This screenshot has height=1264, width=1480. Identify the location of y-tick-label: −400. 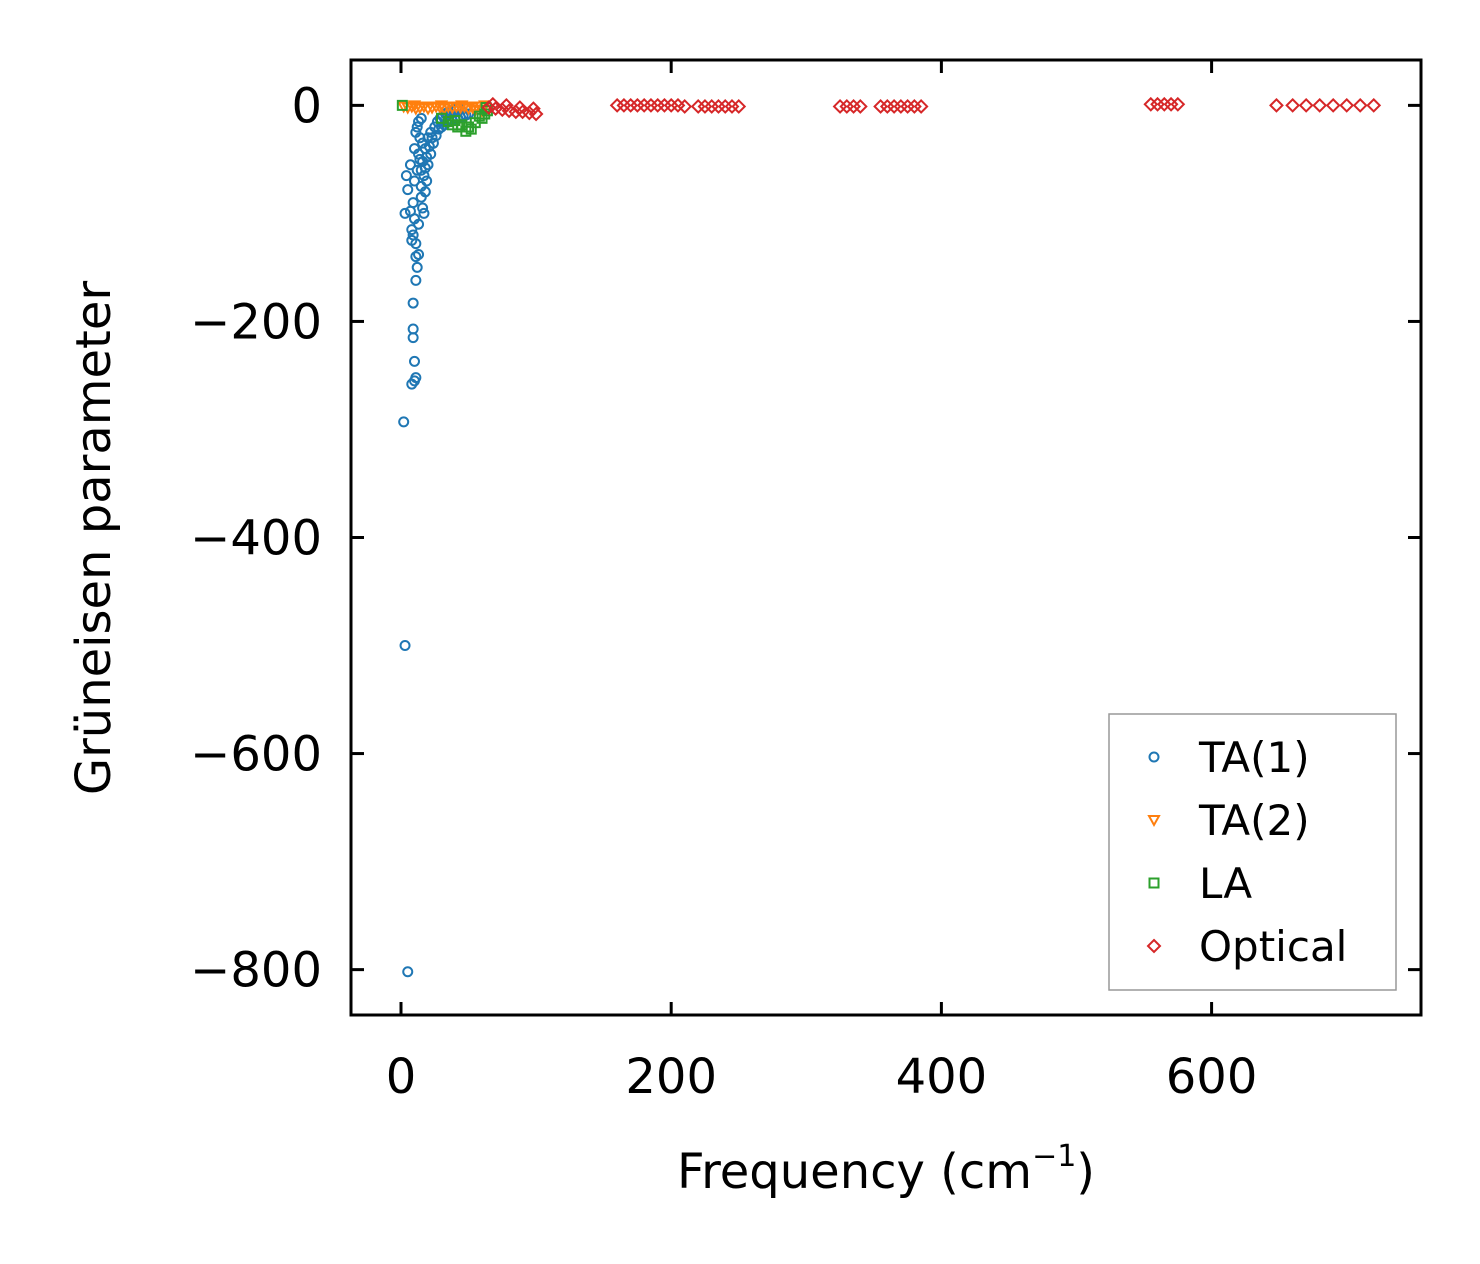
(256, 539).